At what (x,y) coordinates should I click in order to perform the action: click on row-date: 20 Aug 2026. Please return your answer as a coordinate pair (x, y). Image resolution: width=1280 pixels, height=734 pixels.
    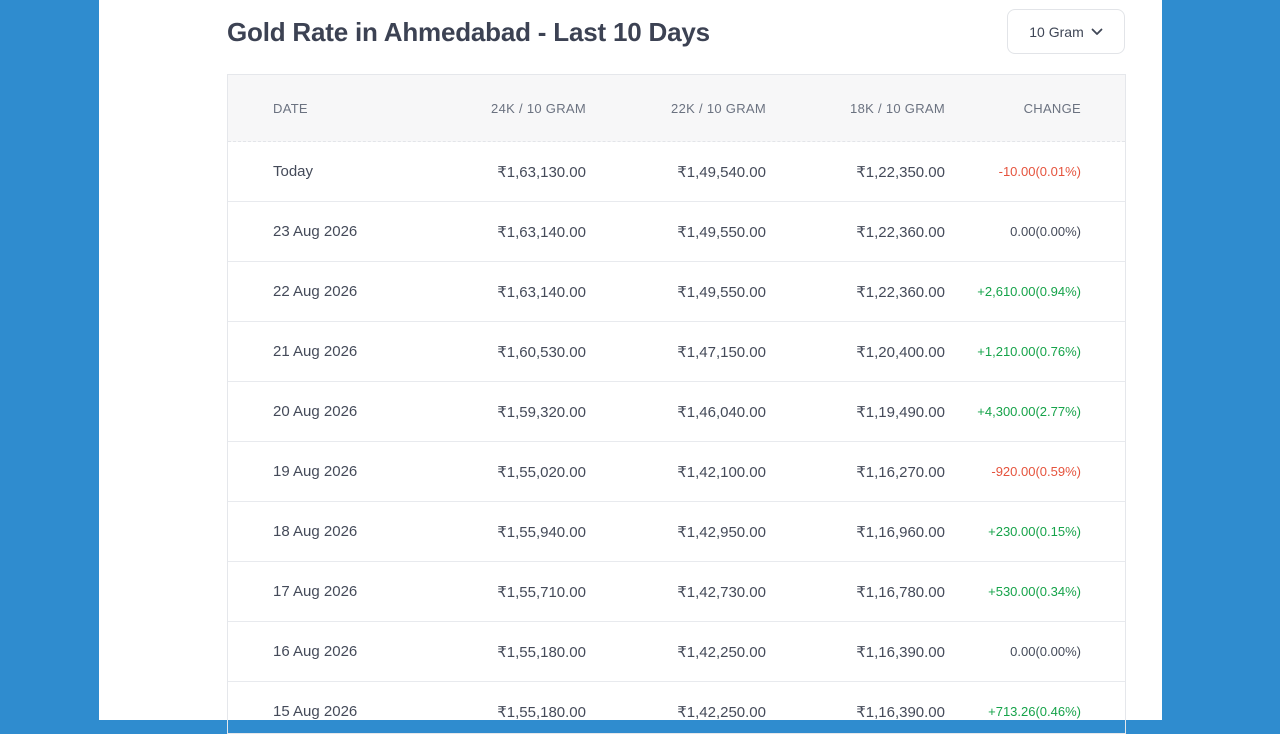
    Looking at the image, I should click on (315, 411).